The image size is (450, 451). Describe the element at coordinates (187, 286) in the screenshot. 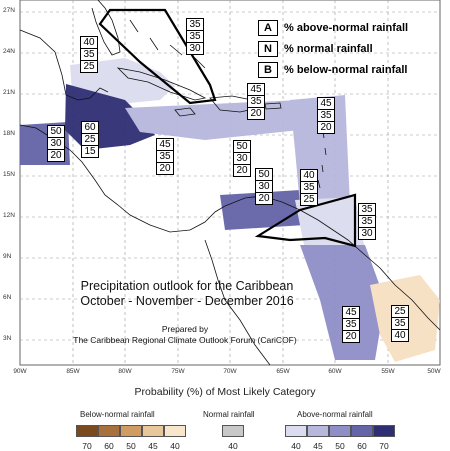

I see `map-title-line1: Precipitation outlook for the Caribbean` at that location.